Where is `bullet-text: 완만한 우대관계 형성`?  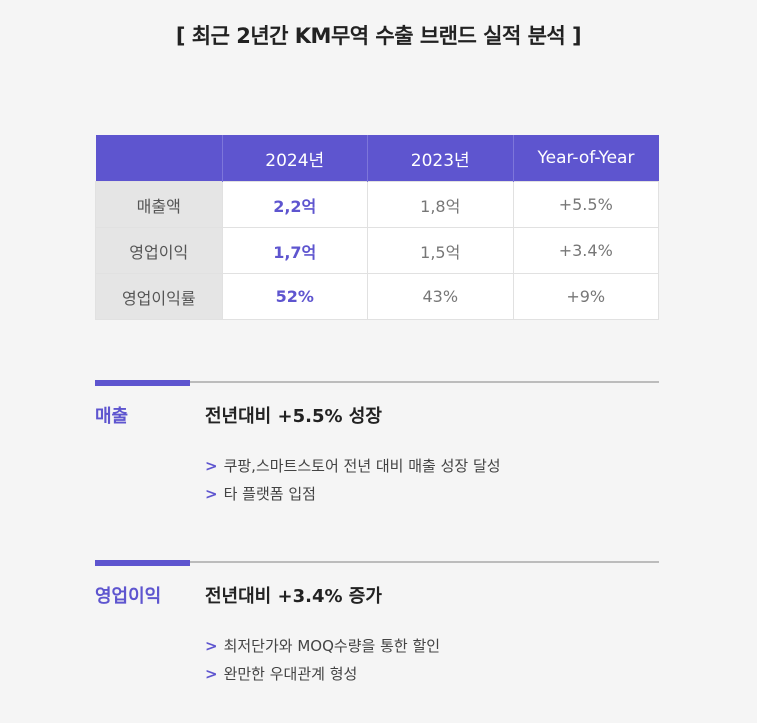 bullet-text: 완만한 우대관계 형성 is located at coordinates (290, 674).